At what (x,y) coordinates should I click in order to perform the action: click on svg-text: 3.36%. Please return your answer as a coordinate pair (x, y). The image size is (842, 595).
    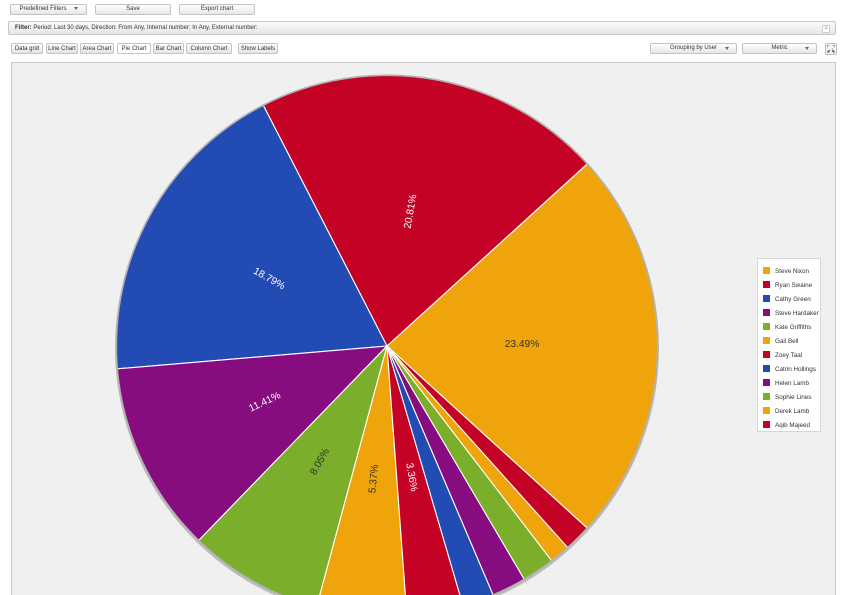
    Looking at the image, I should click on (411, 477).